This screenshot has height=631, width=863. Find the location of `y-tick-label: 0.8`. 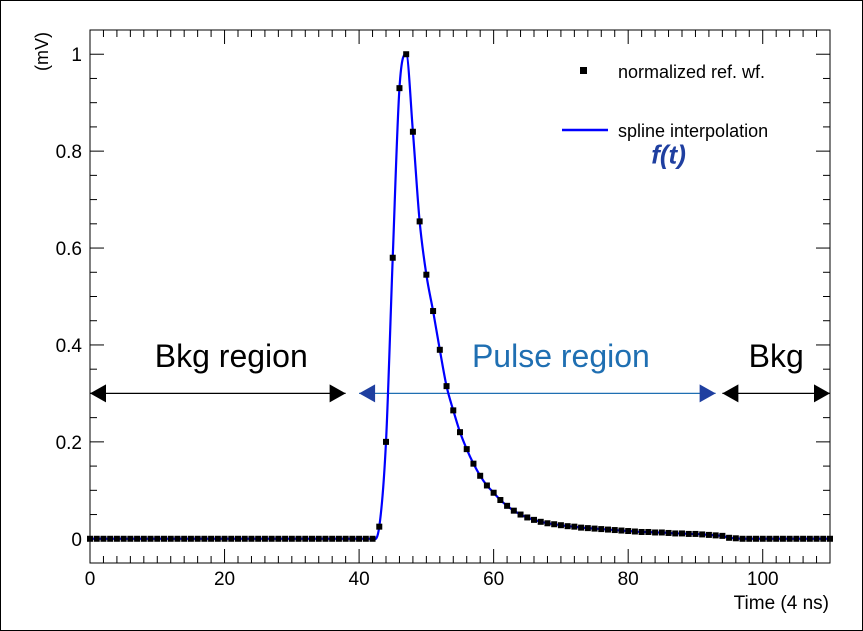

y-tick-label: 0.8 is located at coordinates (69, 152).